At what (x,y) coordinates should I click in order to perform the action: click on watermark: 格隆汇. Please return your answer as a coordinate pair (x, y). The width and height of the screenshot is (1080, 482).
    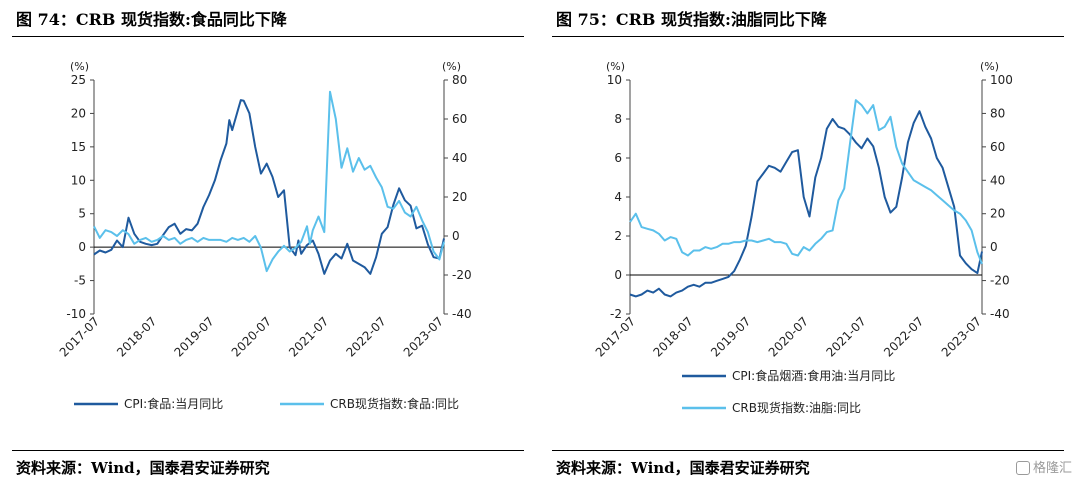
    Looking at the image, I should click on (1043, 466).